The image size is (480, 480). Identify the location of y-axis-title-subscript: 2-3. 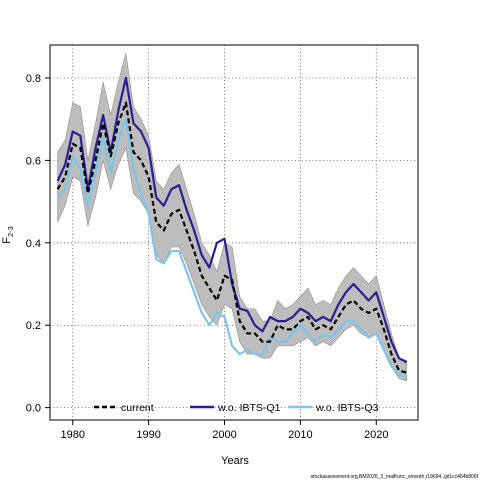
(10, 231).